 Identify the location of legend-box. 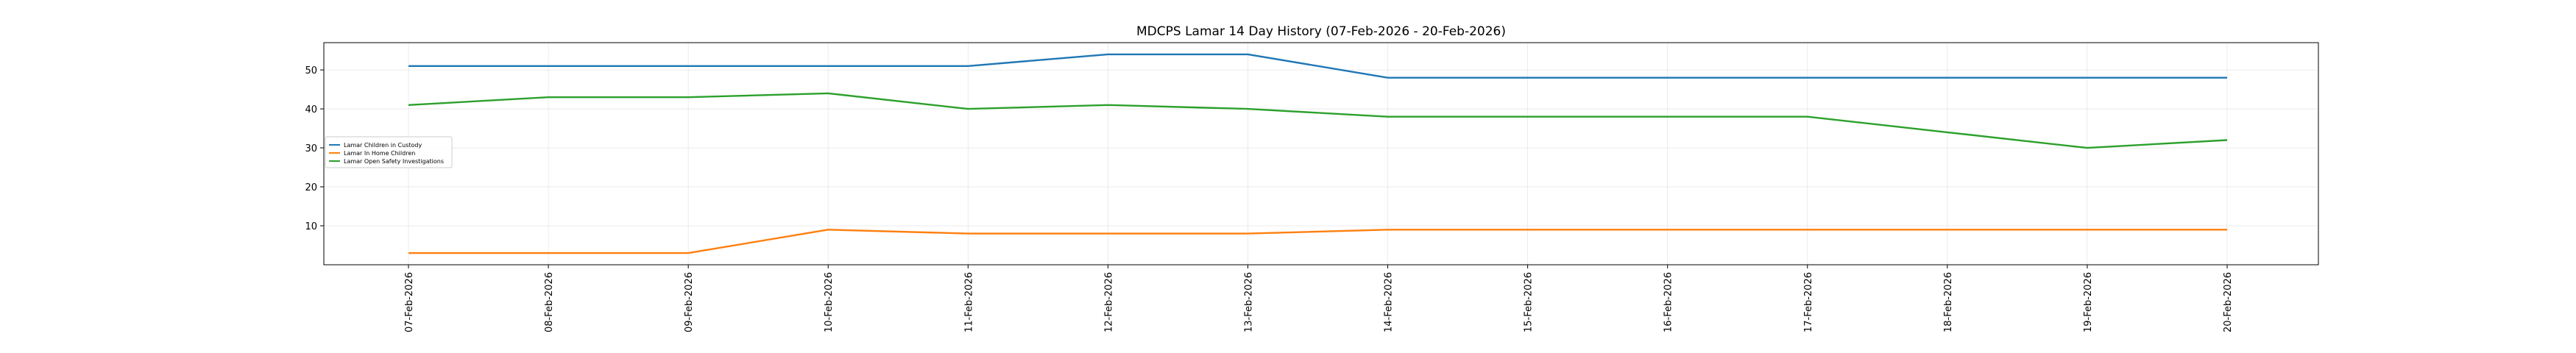
(389, 152).